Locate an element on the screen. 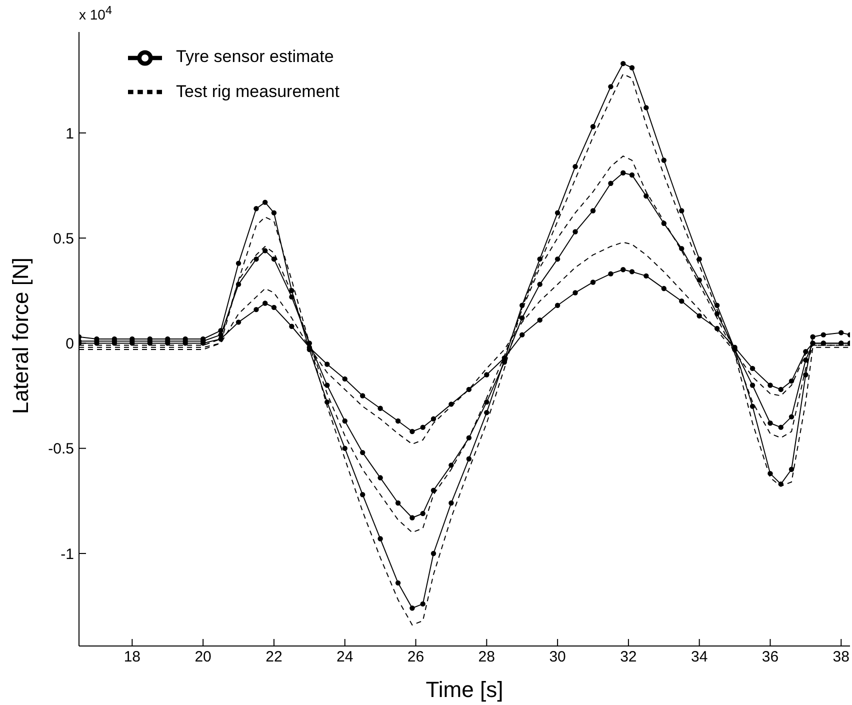 The width and height of the screenshot is (852, 705). x-axis-title: Time [s] is located at coordinates (465, 689).